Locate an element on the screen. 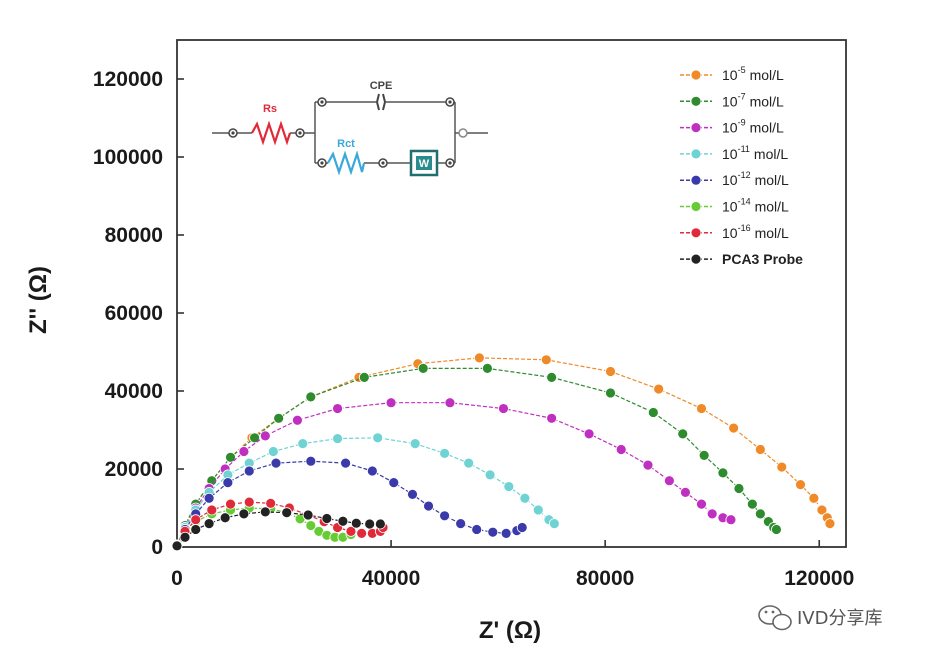  y-tick-label: 80000 is located at coordinates (134, 235).